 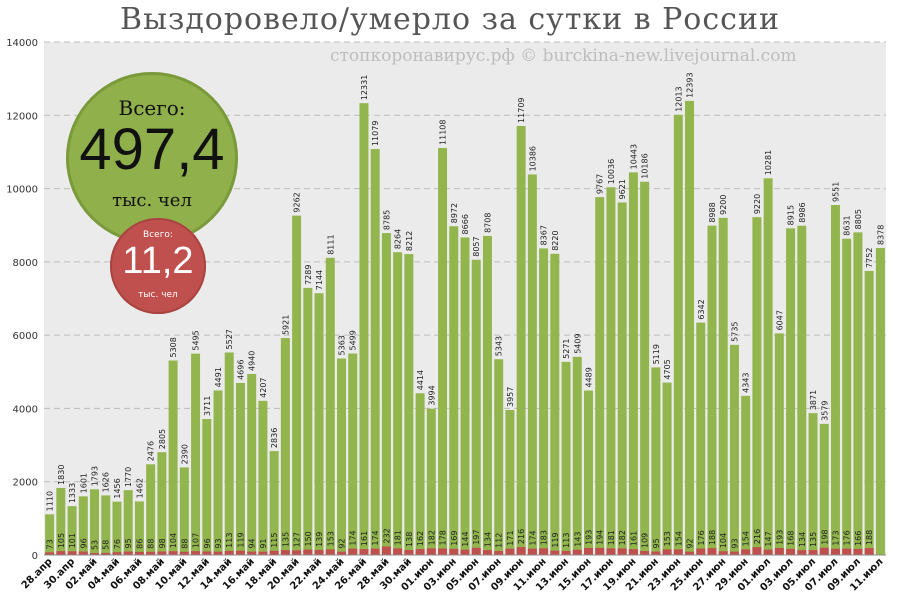 I want to click on deaths-total-badge: Всего: 11,2 тыс. чел, so click(x=158, y=266).